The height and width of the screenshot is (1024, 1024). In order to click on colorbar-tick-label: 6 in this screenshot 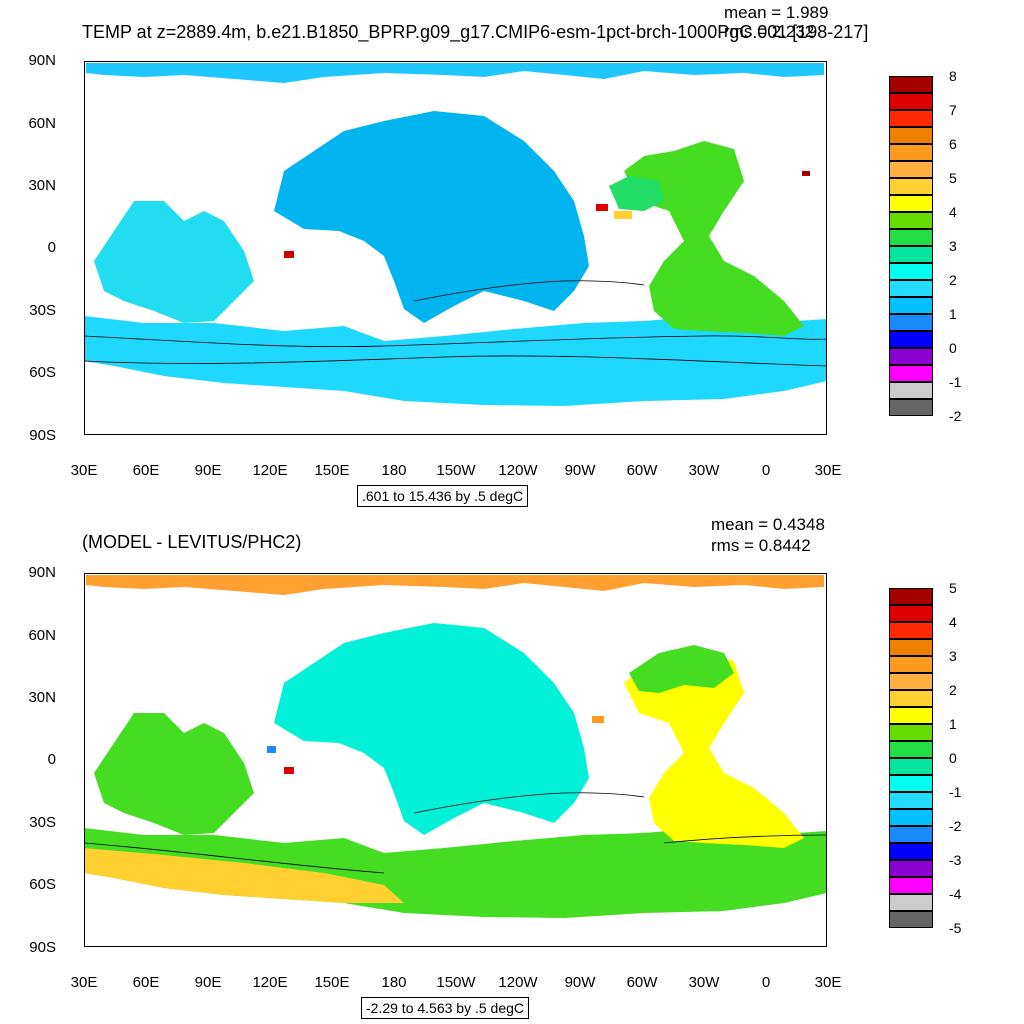, I will do `click(953, 144)`.